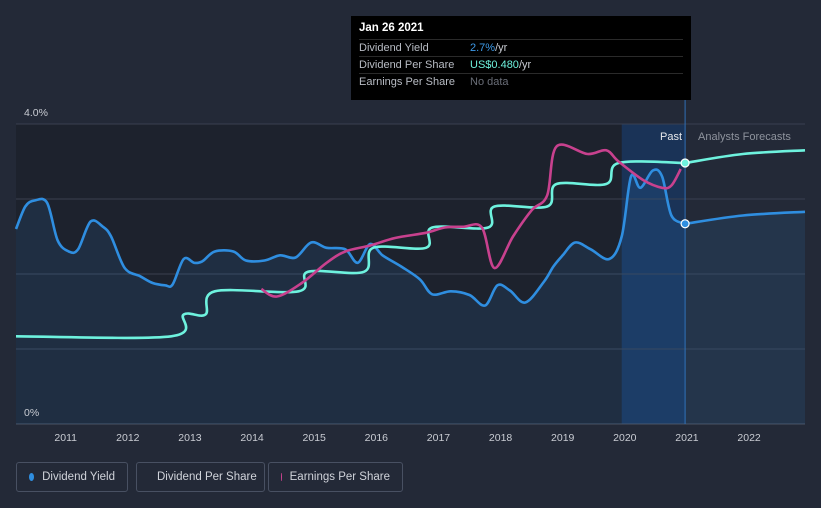  I want to click on past-label: Past, so click(671, 137).